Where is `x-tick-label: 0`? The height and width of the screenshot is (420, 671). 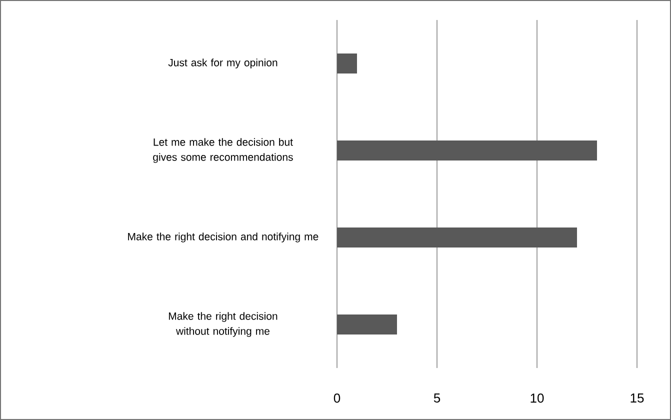 x-tick-label: 0 is located at coordinates (337, 398).